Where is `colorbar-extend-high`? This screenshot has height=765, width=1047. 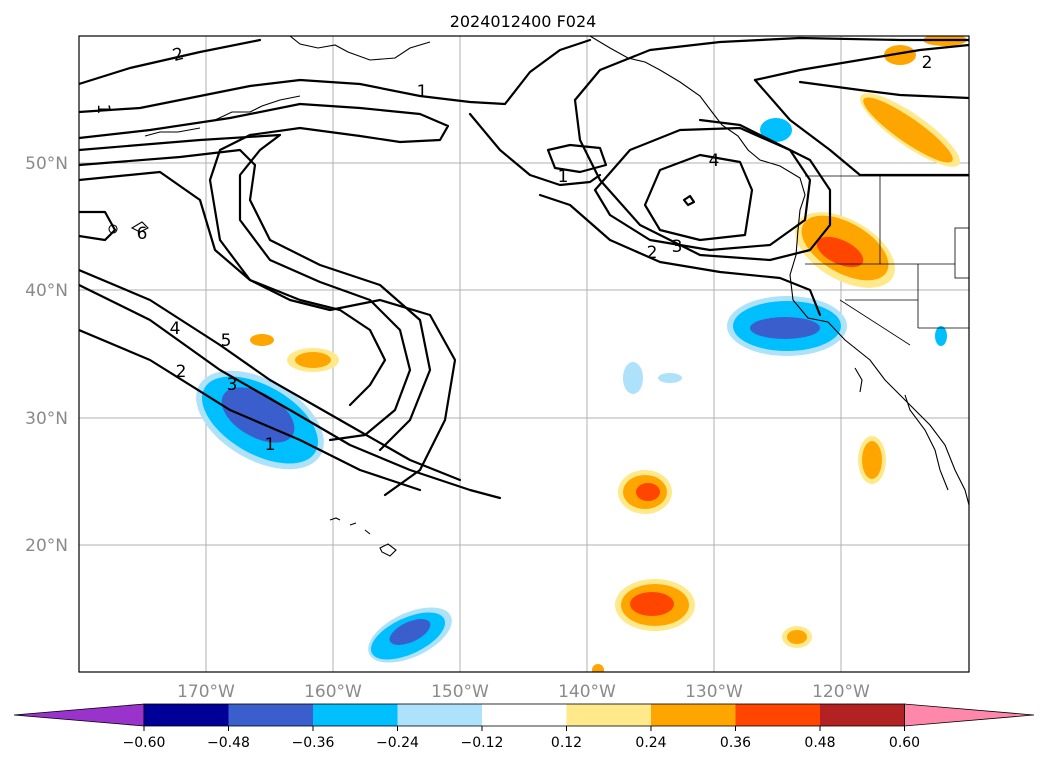 colorbar-extend-high is located at coordinates (969, 715).